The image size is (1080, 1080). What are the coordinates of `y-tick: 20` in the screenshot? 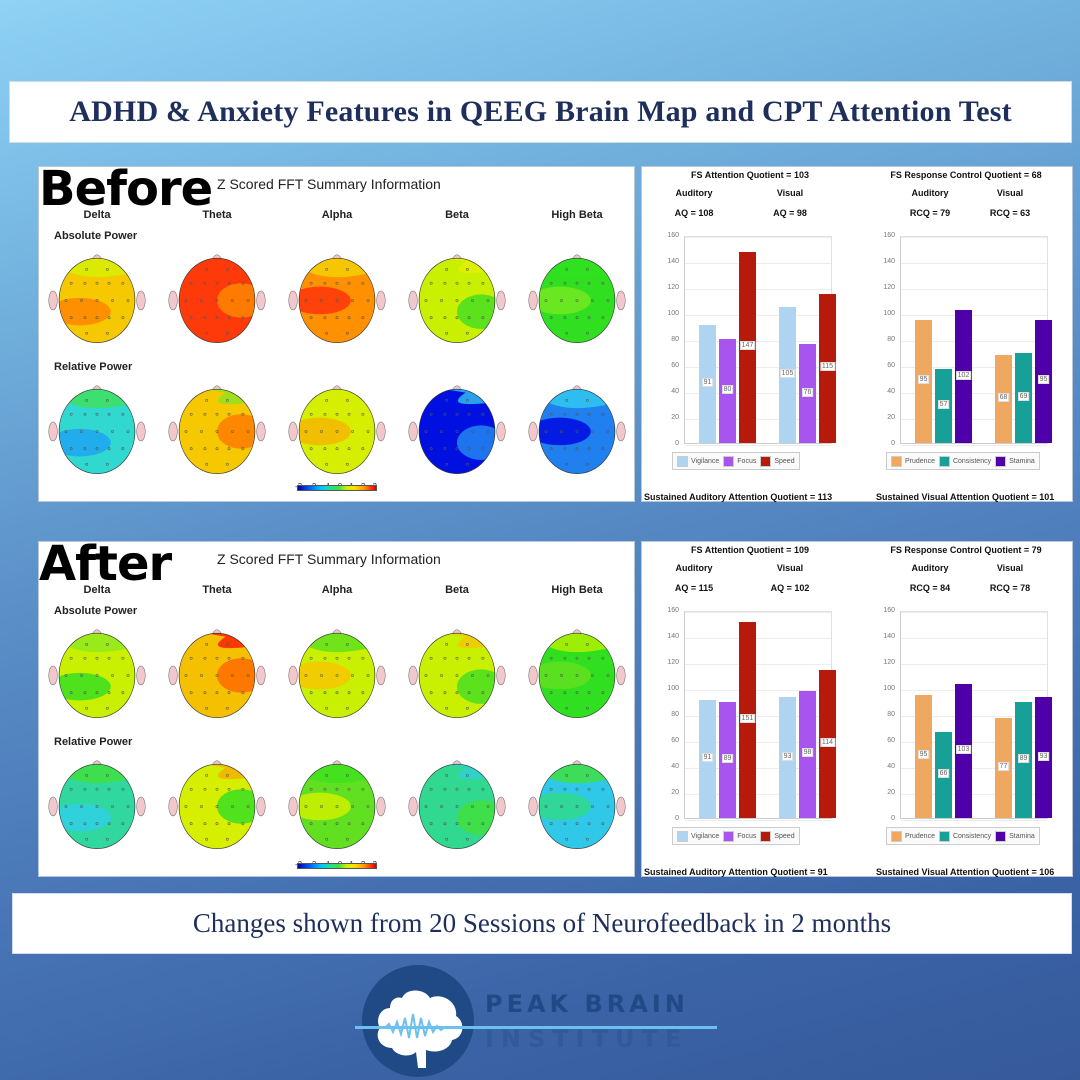 It's located at (891, 417).